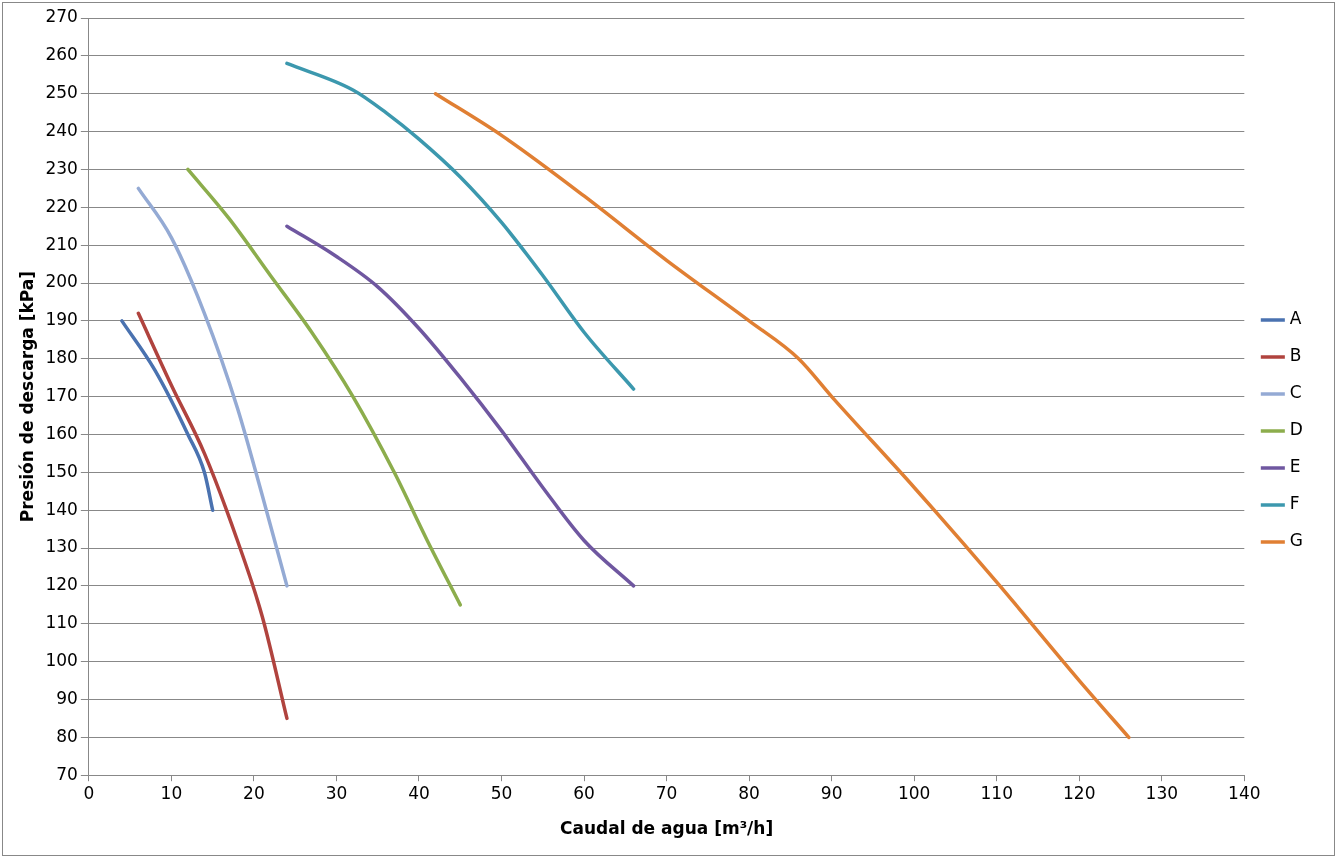 The image size is (1337, 858). What do you see at coordinates (61, 205) in the screenshot?
I see `y-tick-label: 220` at bounding box center [61, 205].